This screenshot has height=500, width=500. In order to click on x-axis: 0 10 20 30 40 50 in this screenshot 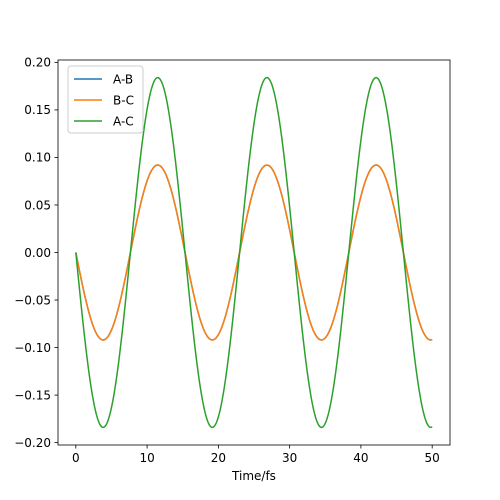, I will do `click(256, 455)`.